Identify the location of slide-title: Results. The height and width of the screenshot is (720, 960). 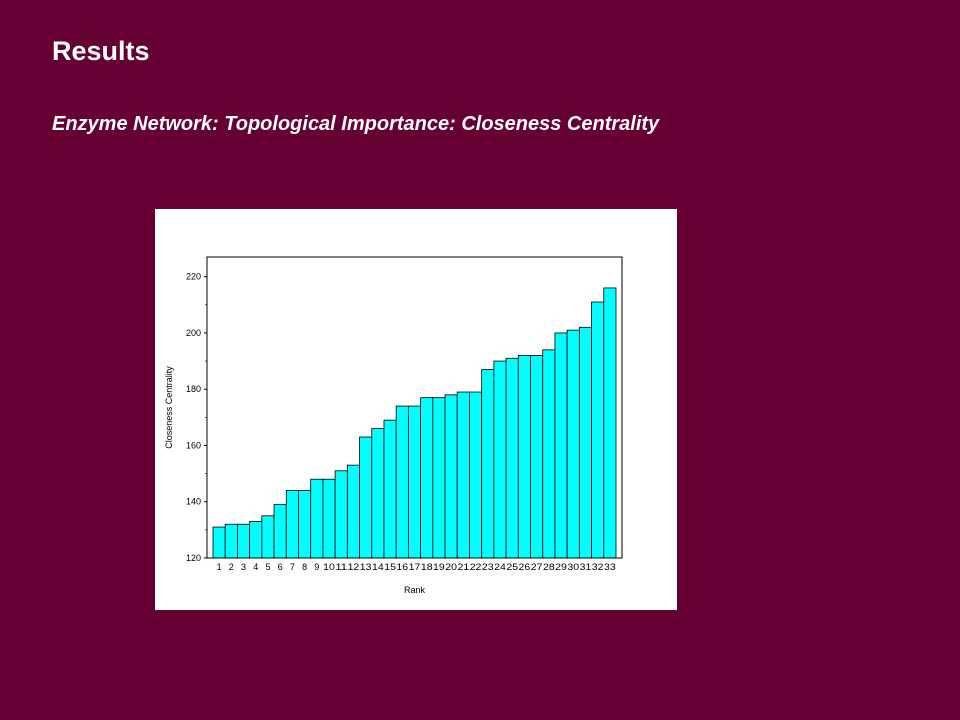
(101, 51).